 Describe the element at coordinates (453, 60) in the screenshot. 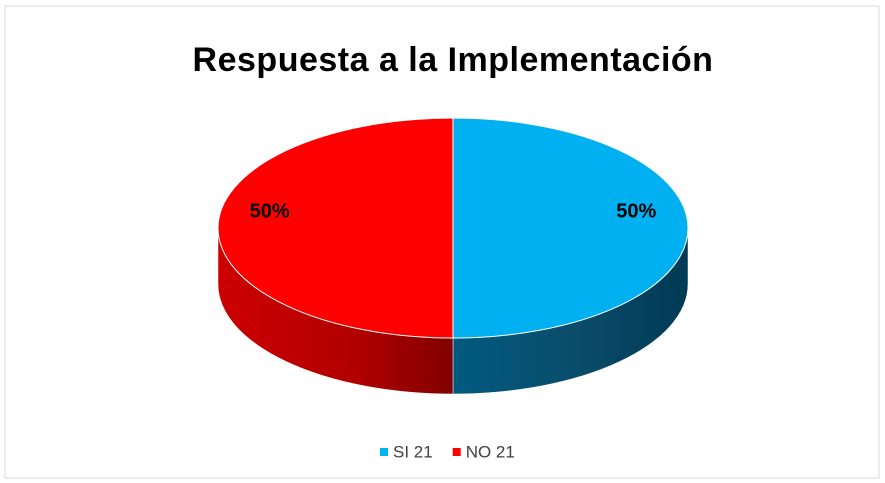

I see `chart-title: Respuesta a la Implementación` at that location.